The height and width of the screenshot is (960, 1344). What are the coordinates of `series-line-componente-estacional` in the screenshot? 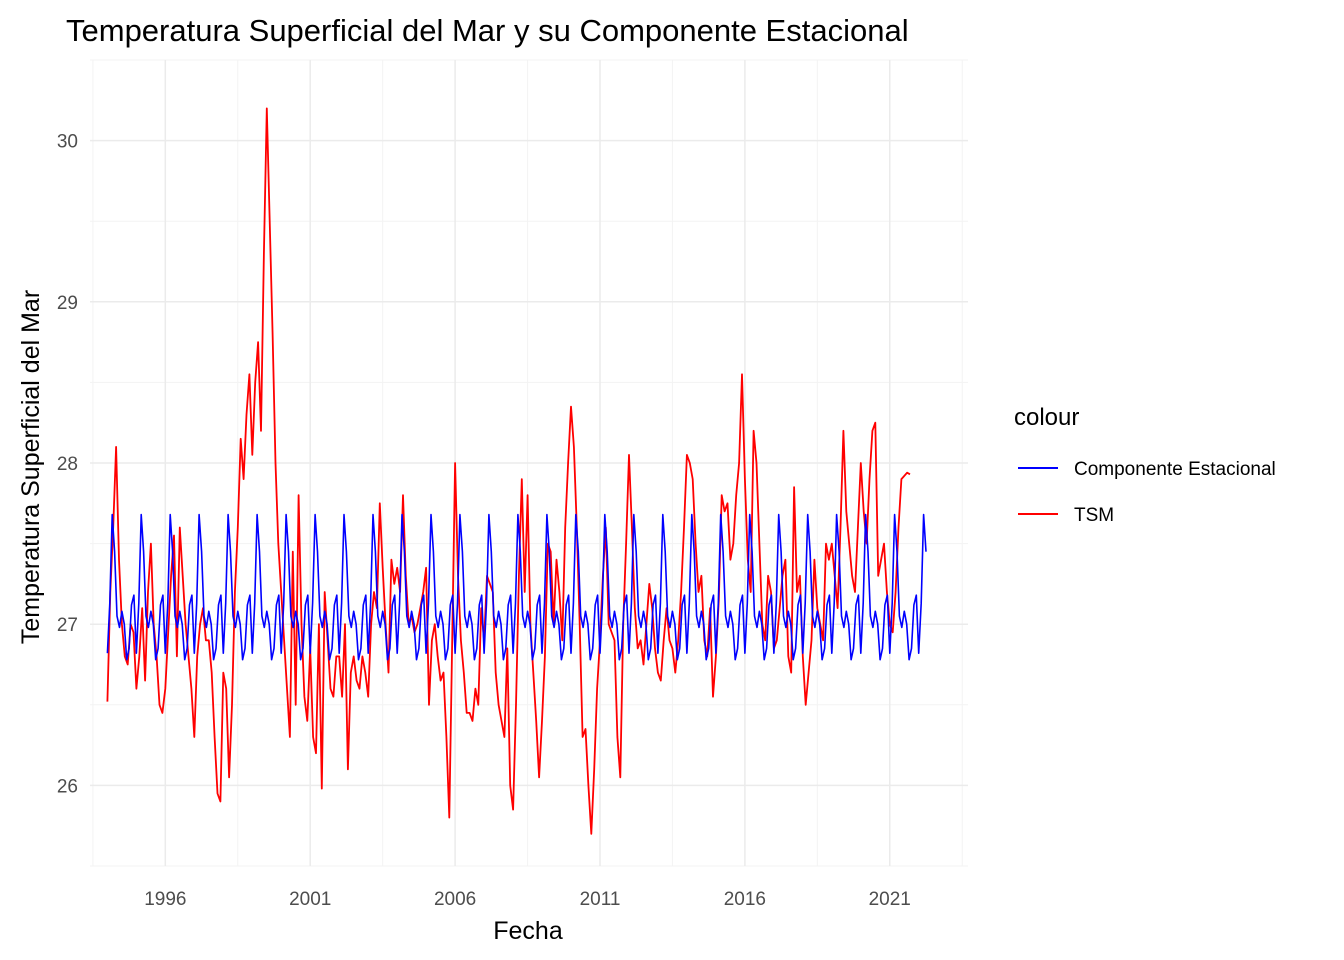 It's located at (516, 587).